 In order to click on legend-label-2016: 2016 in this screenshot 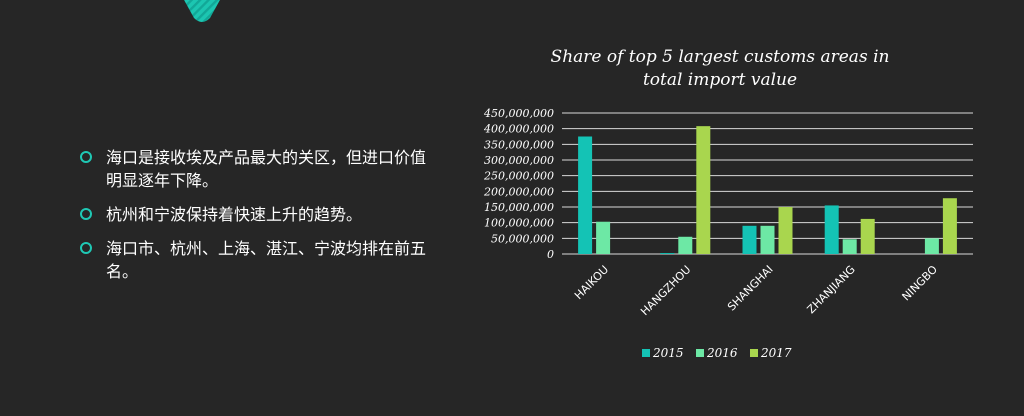, I will do `click(722, 353)`.